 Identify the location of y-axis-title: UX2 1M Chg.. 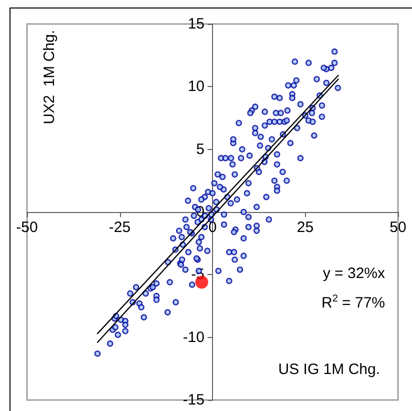
(49, 77).